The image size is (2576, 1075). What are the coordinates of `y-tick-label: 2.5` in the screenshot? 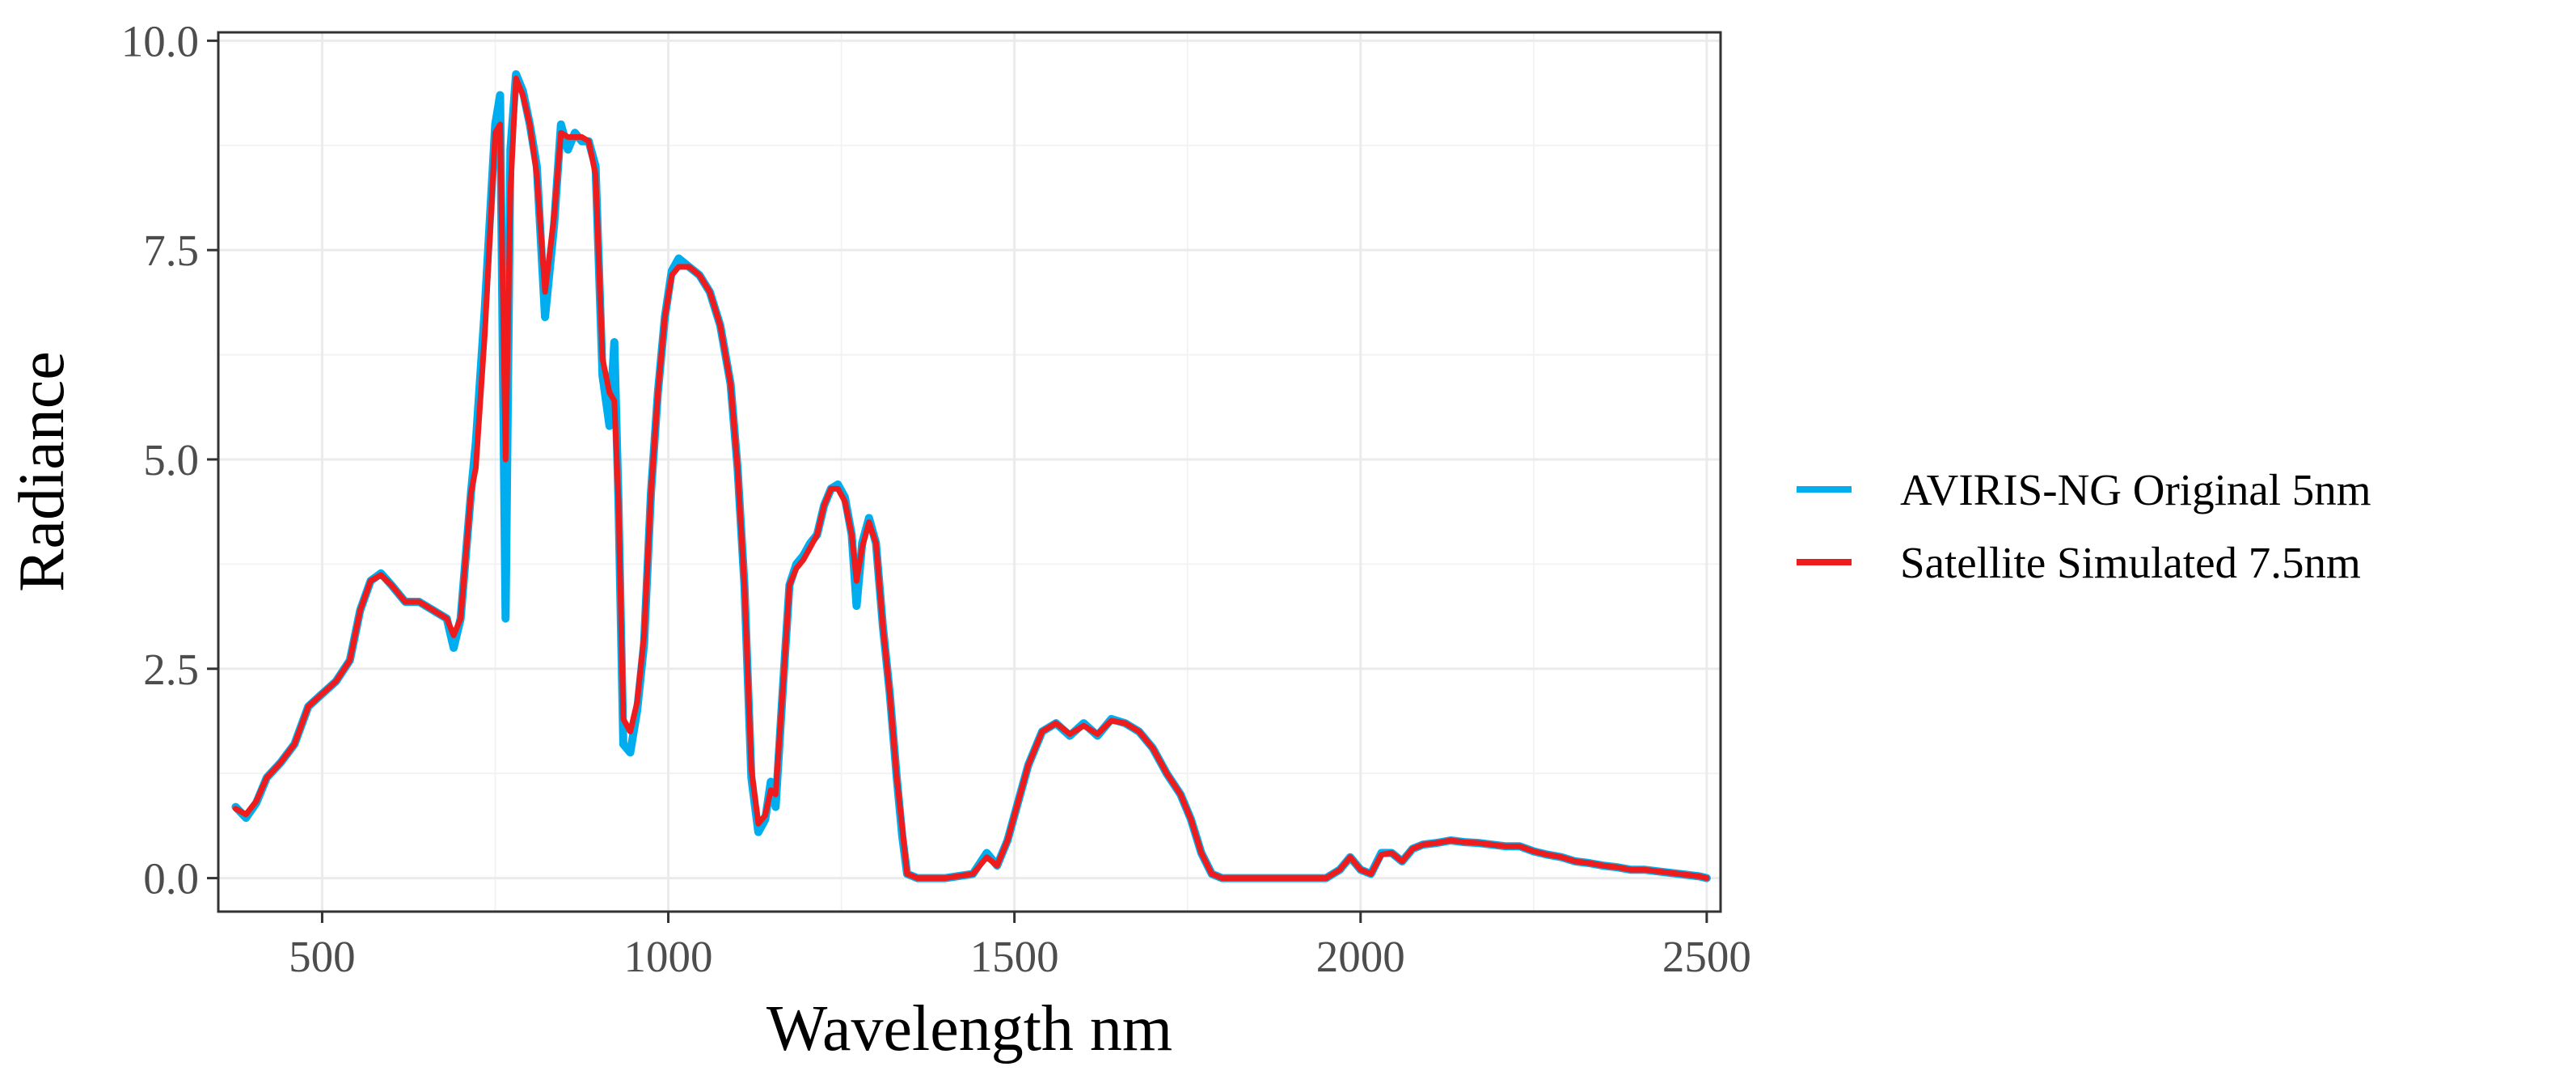 It's located at (171, 669).